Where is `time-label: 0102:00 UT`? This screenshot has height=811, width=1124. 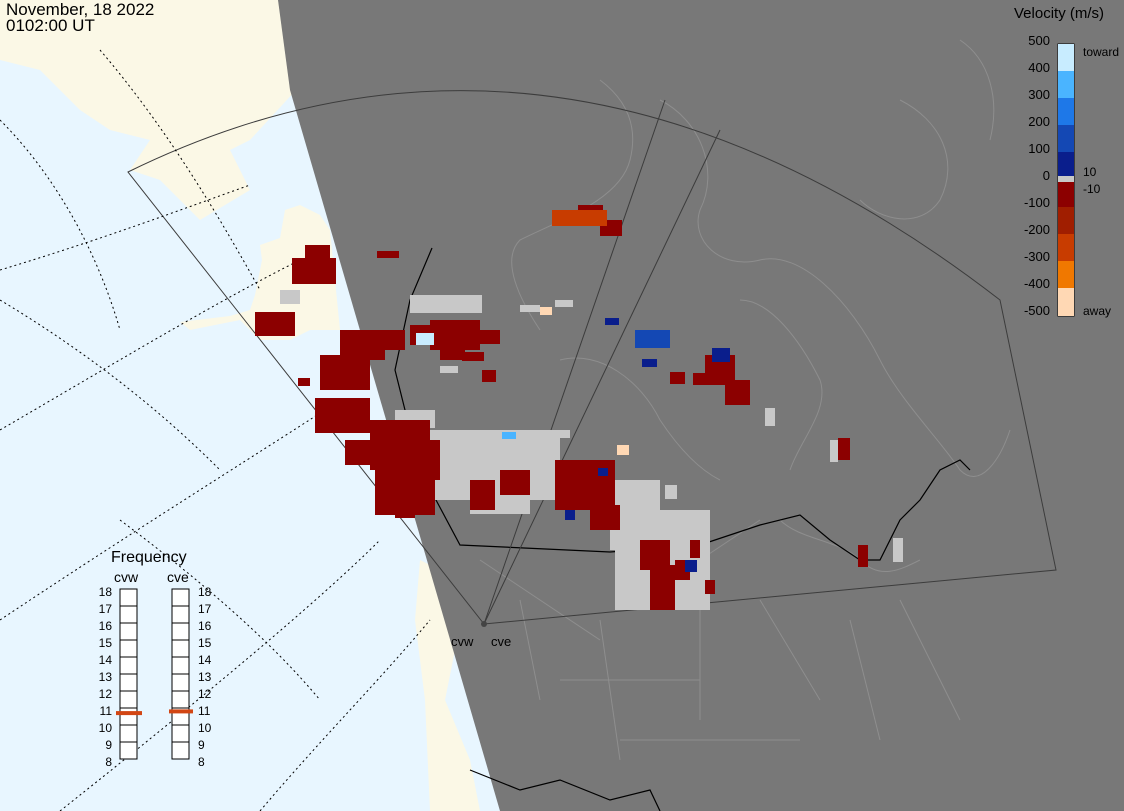
time-label: 0102:00 UT is located at coordinates (50, 25).